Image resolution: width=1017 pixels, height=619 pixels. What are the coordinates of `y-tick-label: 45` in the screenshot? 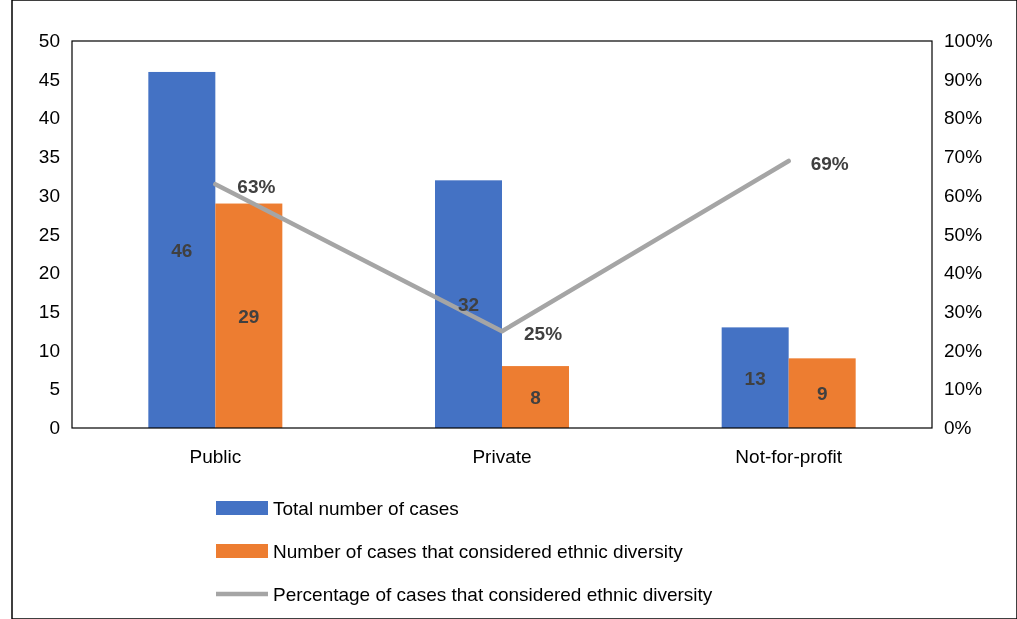 It's located at (49, 79).